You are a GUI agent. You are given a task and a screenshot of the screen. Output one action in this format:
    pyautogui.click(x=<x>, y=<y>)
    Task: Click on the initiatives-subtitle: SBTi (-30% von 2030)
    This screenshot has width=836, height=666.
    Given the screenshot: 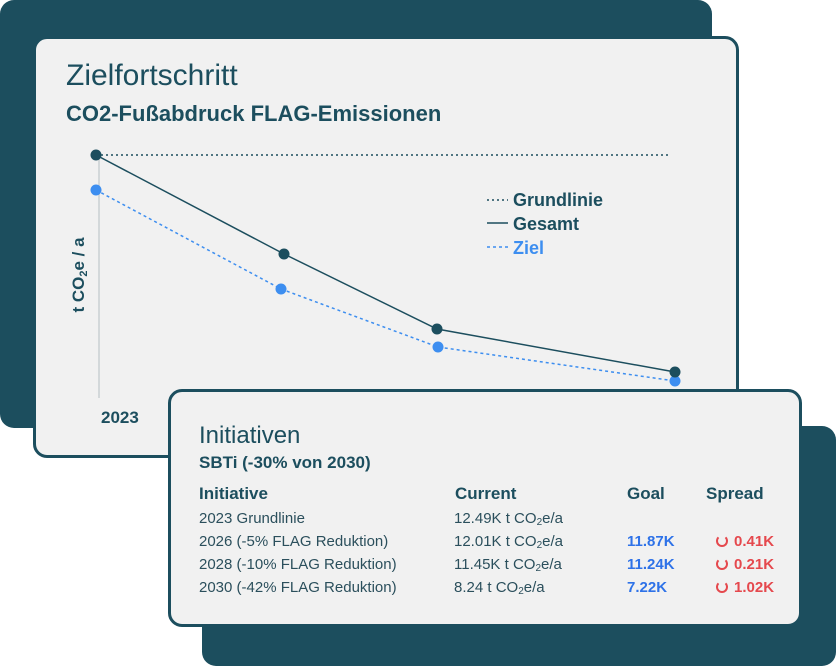 What is the action you would take?
    pyautogui.click(x=285, y=462)
    